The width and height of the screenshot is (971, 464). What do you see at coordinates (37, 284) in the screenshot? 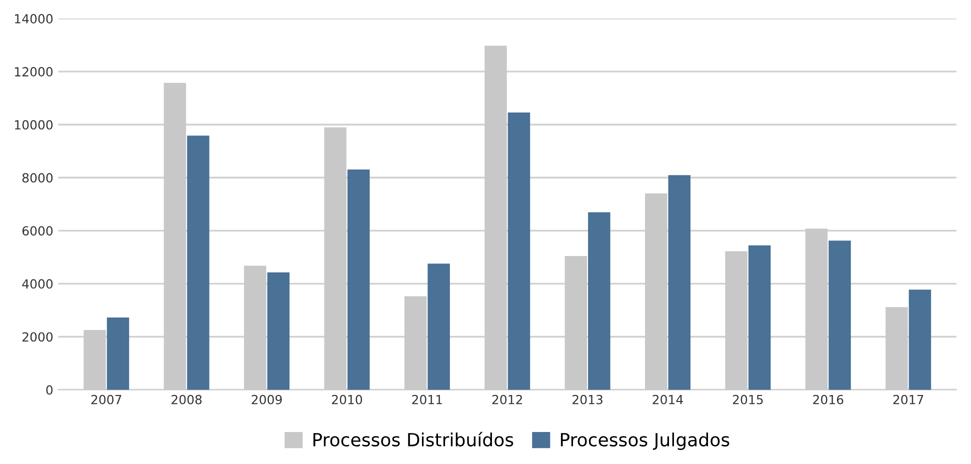
I see `y-tick-label: 4000` at bounding box center [37, 284].